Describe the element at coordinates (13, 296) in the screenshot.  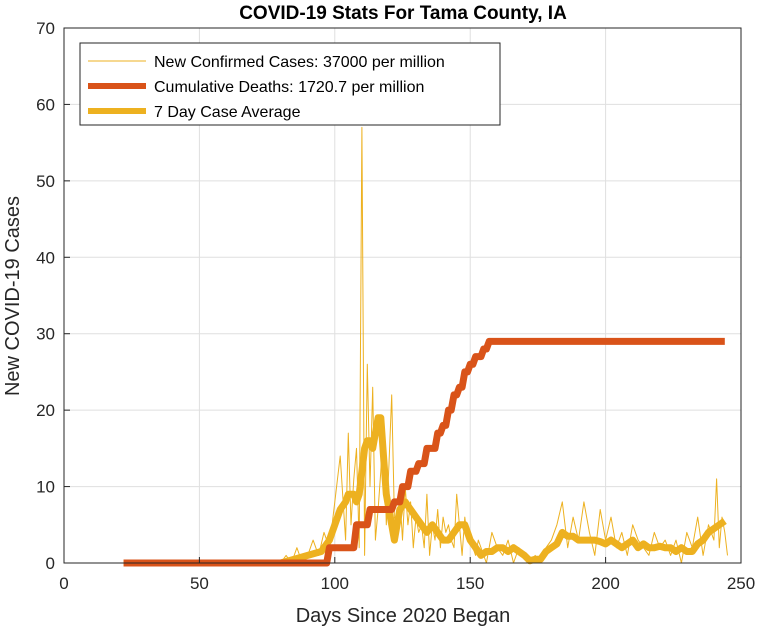
I see `y-axis-label: New COVID-19 Cases` at that location.